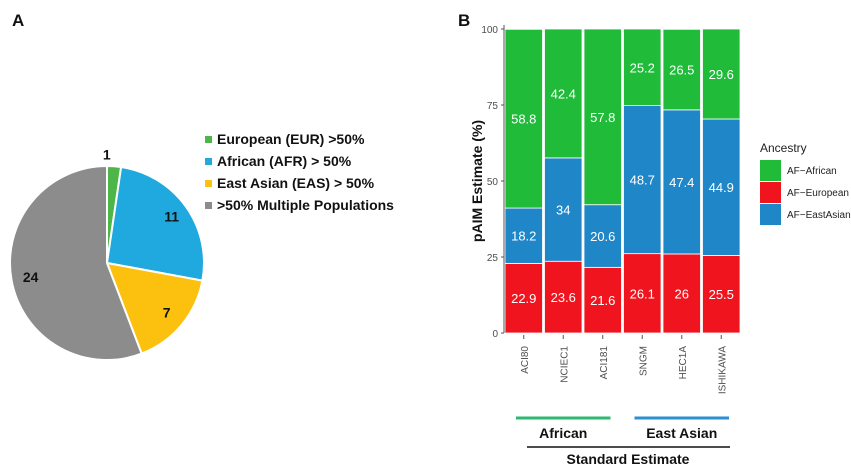 This screenshot has width=851, height=467. What do you see at coordinates (783, 148) in the screenshot?
I see `legend-title: Ancestry` at bounding box center [783, 148].